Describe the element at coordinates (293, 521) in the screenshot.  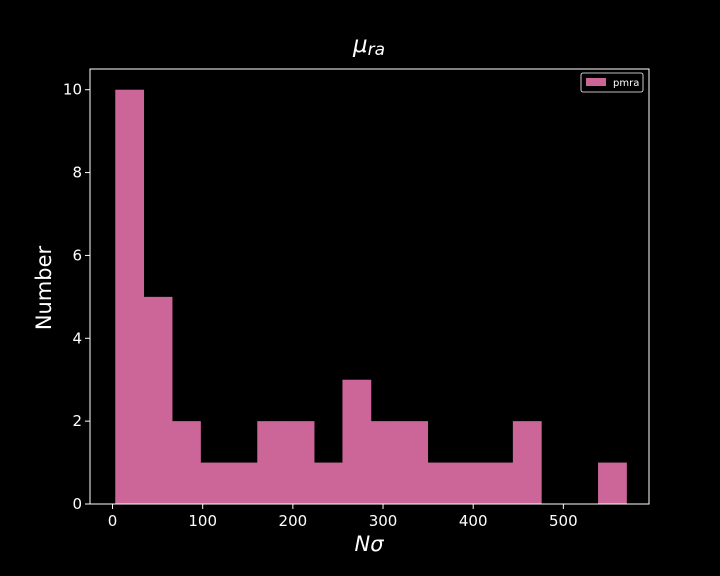
I see `x-tick-label: 200` at that location.